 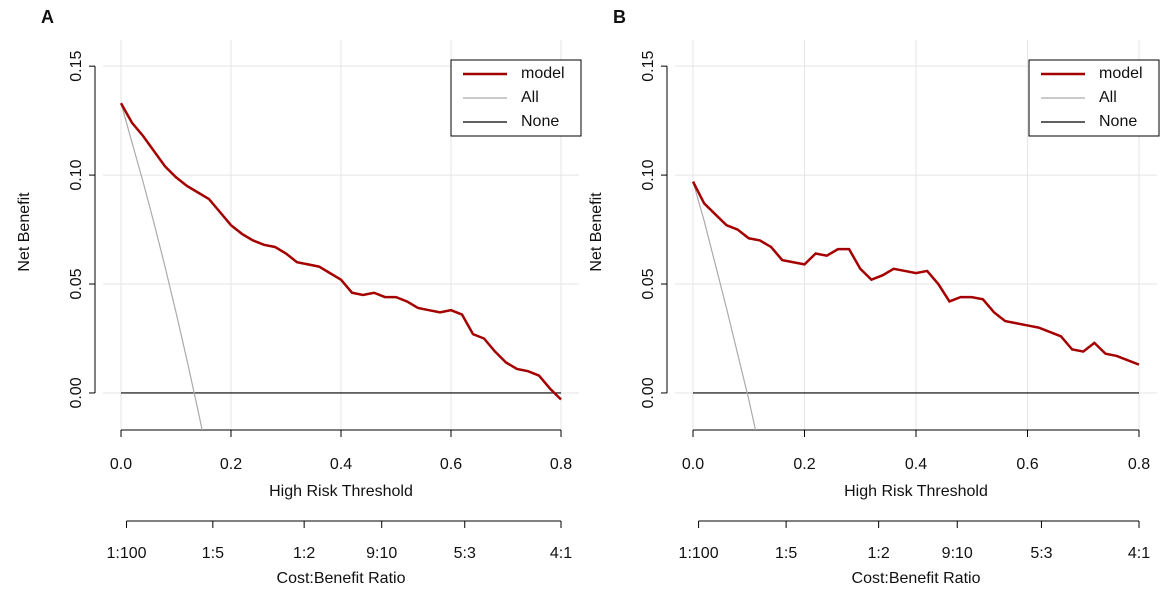 I want to click on panel-label: B, so click(x=619, y=17).